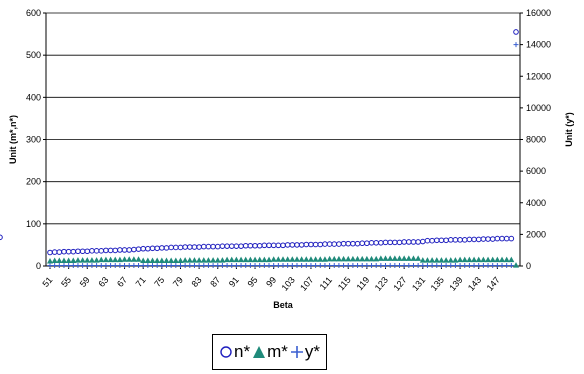  What do you see at coordinates (234, 282) in the screenshot?
I see `x-tick-label: 91` at bounding box center [234, 282].